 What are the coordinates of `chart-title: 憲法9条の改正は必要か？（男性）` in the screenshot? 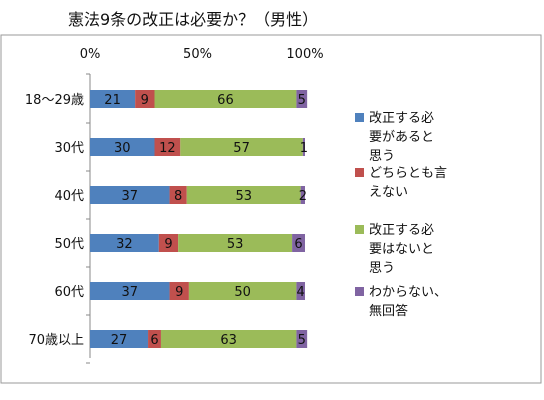 It's located at (193, 19).